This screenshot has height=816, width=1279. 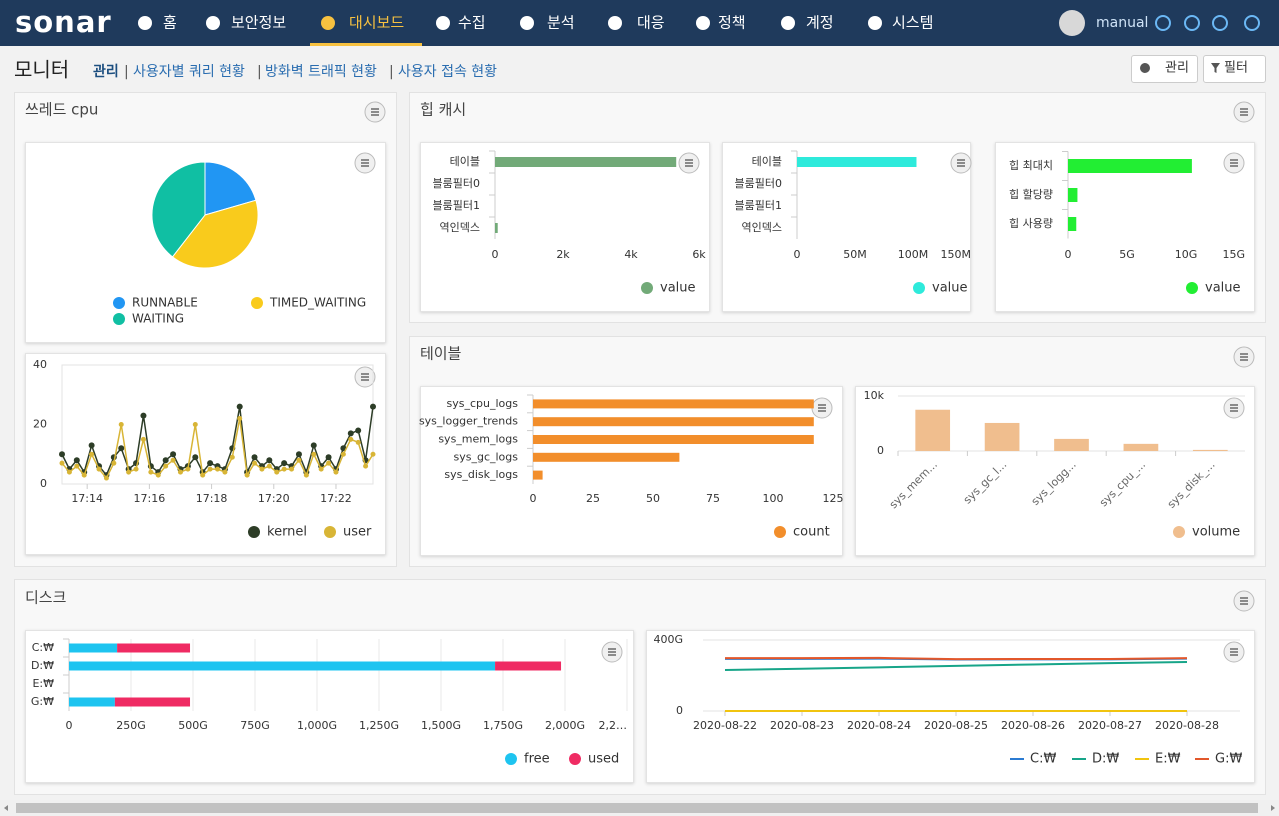 I want to click on button-label: 관리, so click(x=1177, y=68).